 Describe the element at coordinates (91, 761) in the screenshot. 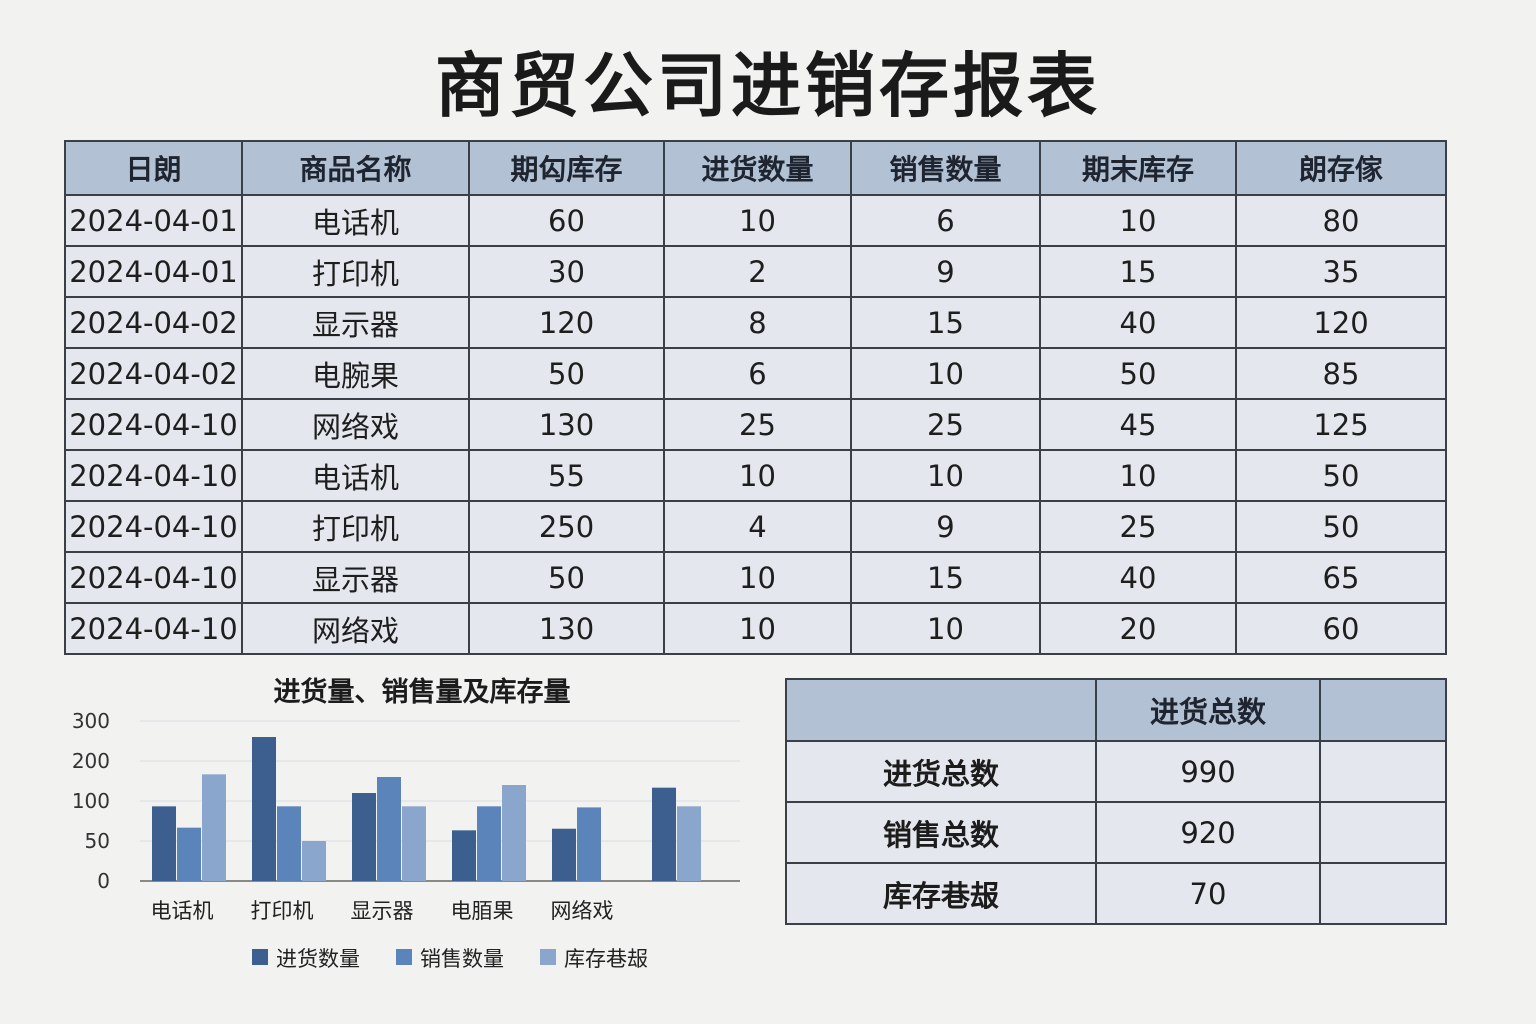

I see `y-tick-label: 200` at that location.